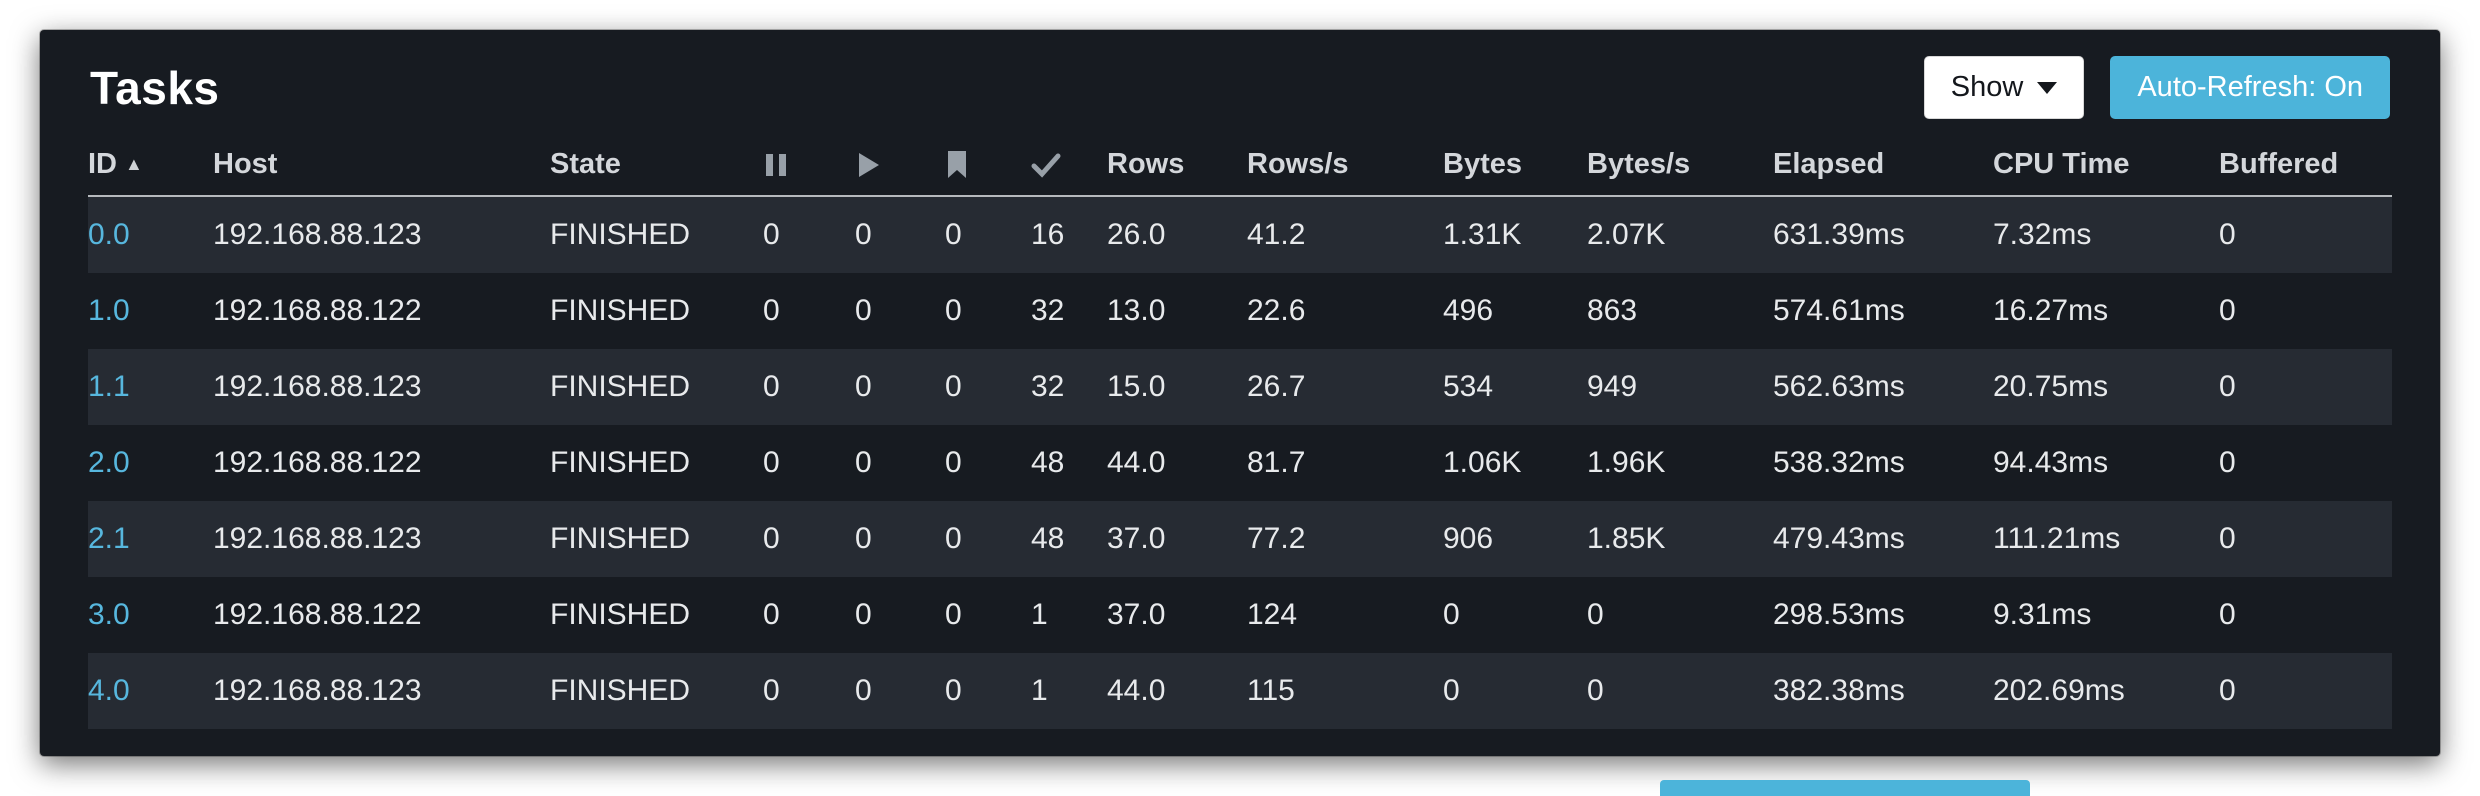 This screenshot has width=2480, height=796. What do you see at coordinates (1612, 310) in the screenshot?
I see `bytes-per-sec-cell: 863` at bounding box center [1612, 310].